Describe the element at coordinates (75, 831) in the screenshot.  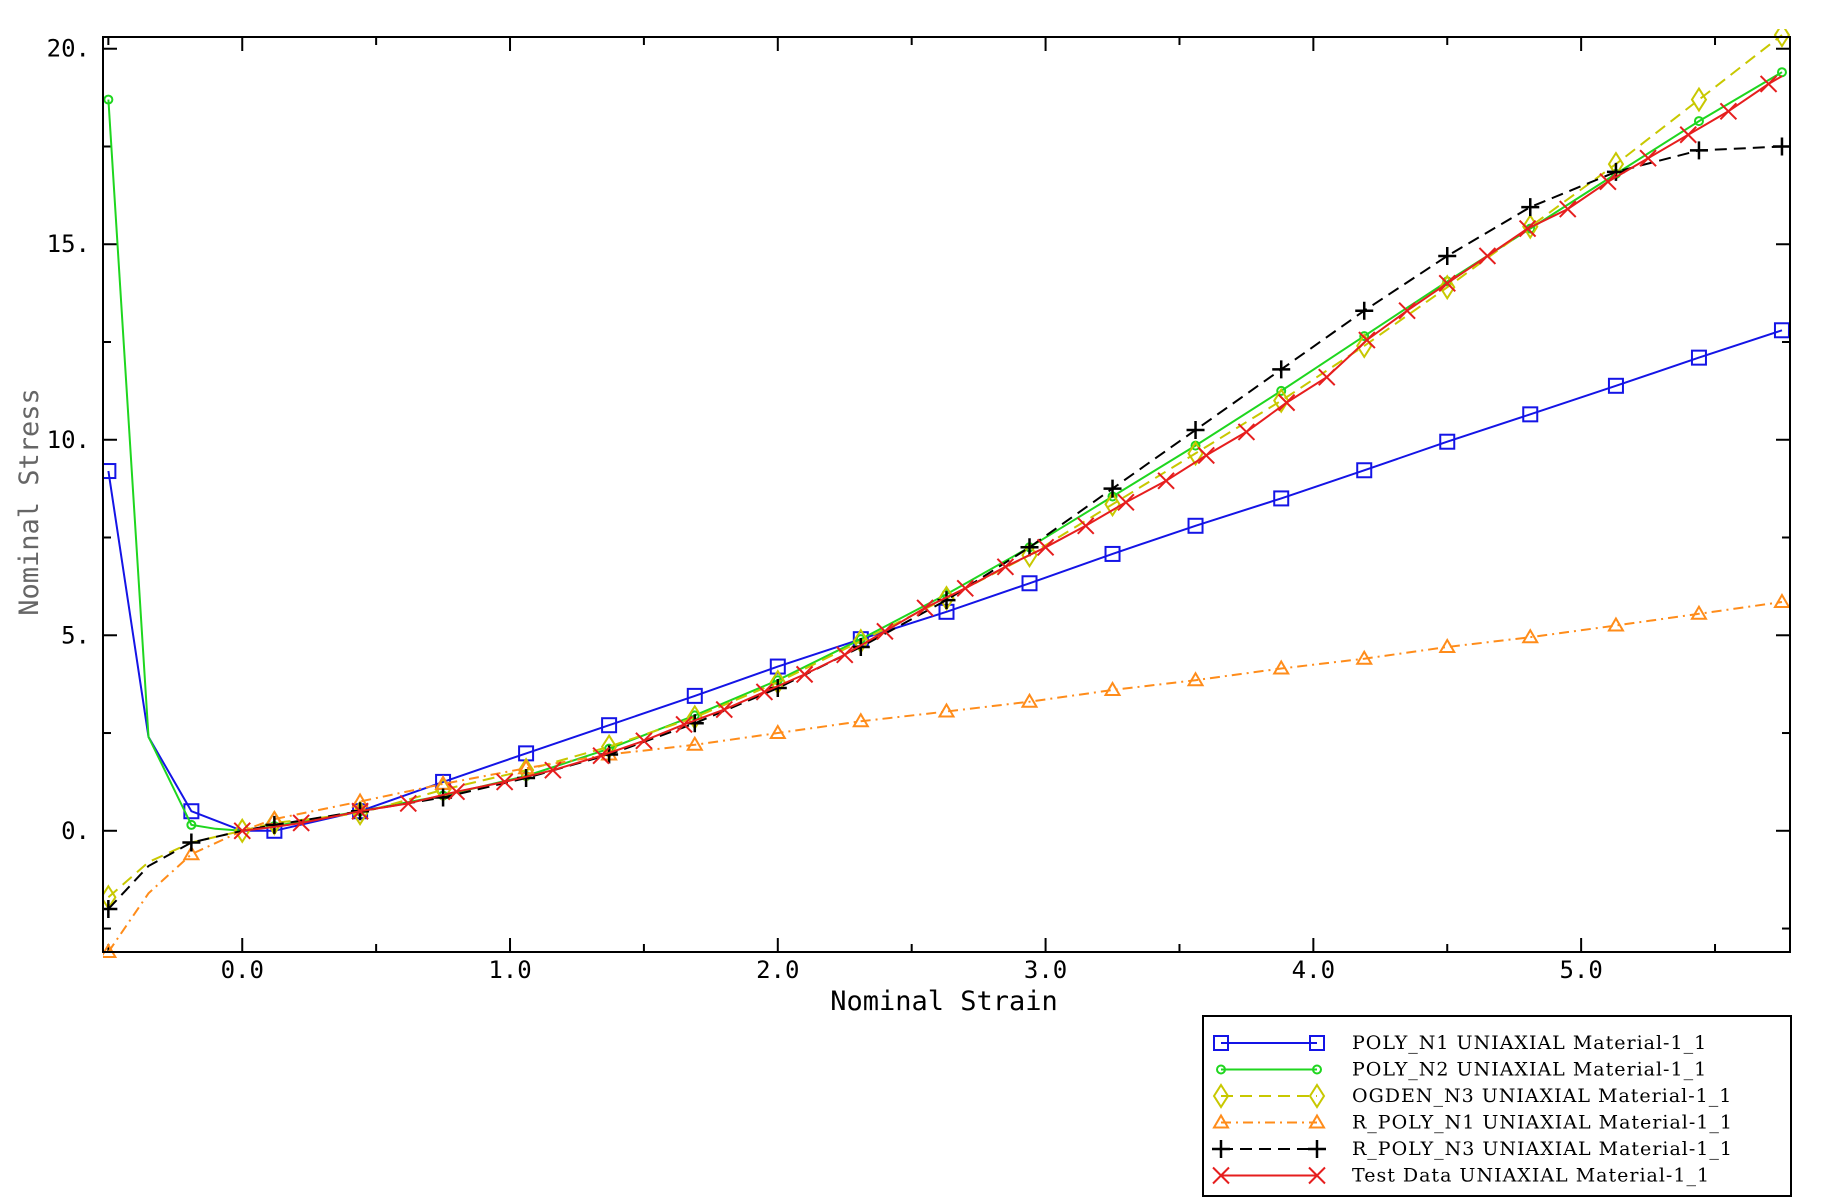
I see `y-tick-label: 0.` at that location.